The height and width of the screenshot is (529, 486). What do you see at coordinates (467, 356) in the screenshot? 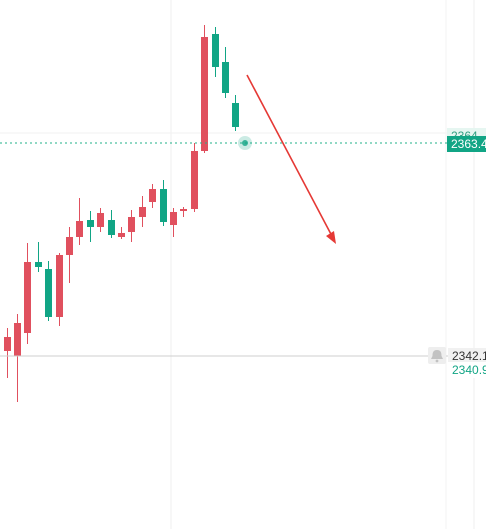
I see `horizontal-line-price-label: 2342.1` at bounding box center [467, 356].